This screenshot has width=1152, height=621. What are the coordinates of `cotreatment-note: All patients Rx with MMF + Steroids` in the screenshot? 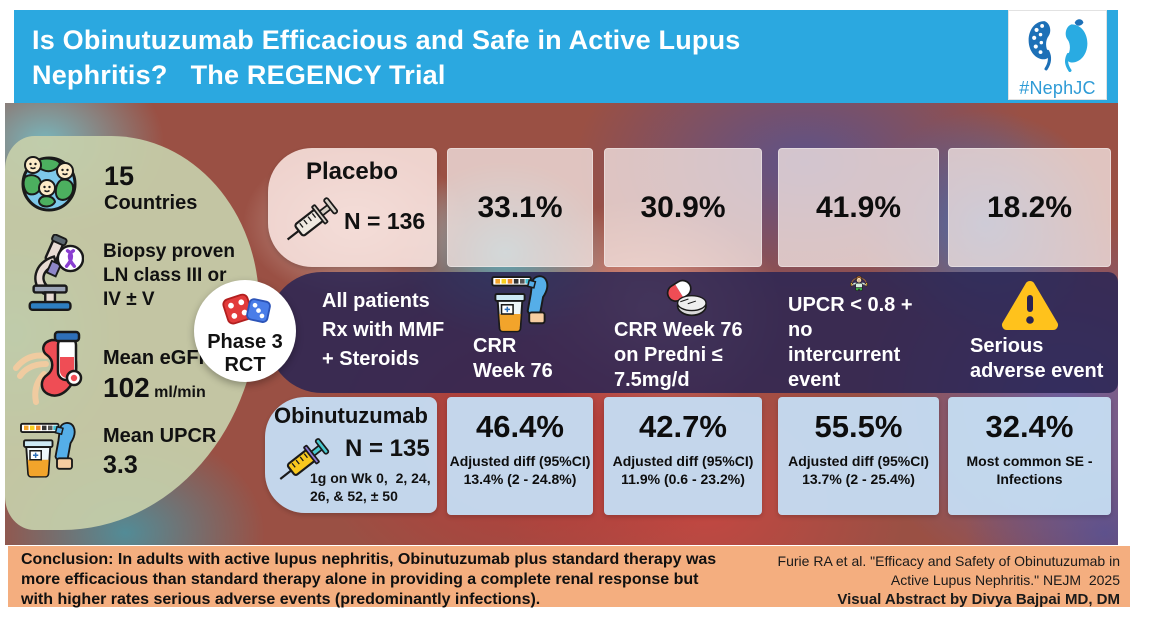 It's located at (397, 330).